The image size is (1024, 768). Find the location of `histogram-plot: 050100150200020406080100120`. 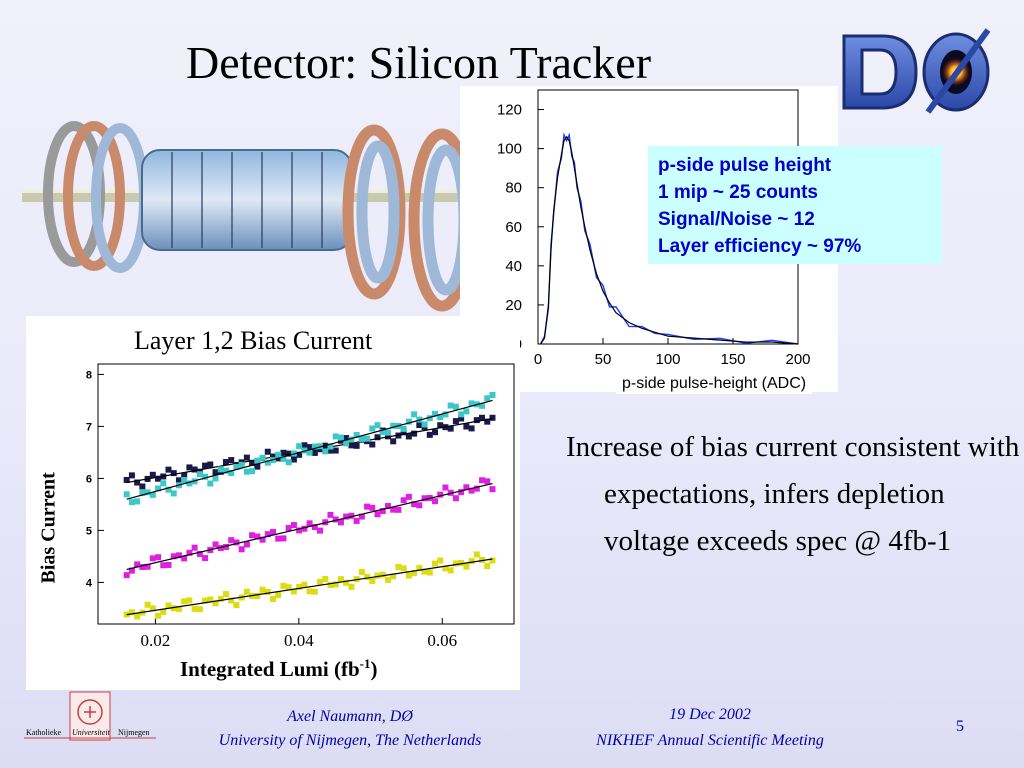

histogram-plot: 050100150200020406080100120 is located at coordinates (654, 228).